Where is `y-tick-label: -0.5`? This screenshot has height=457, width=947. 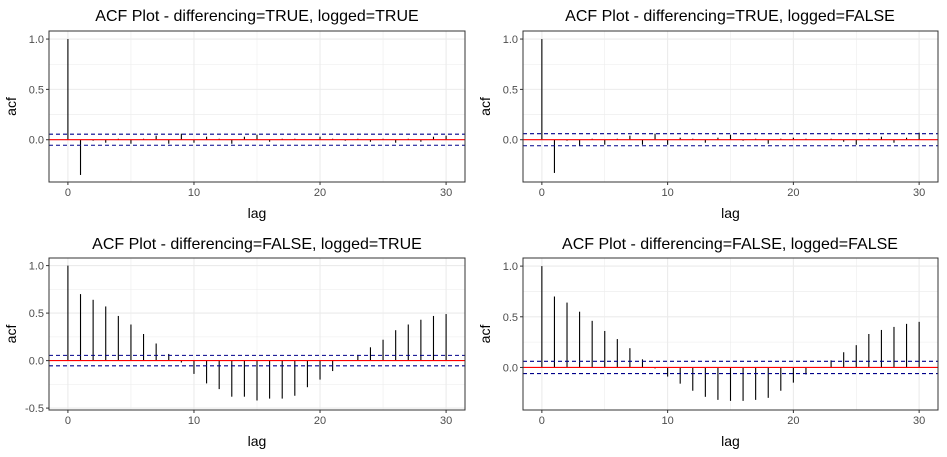 y-tick-label: -0.5 is located at coordinates (34, 409).